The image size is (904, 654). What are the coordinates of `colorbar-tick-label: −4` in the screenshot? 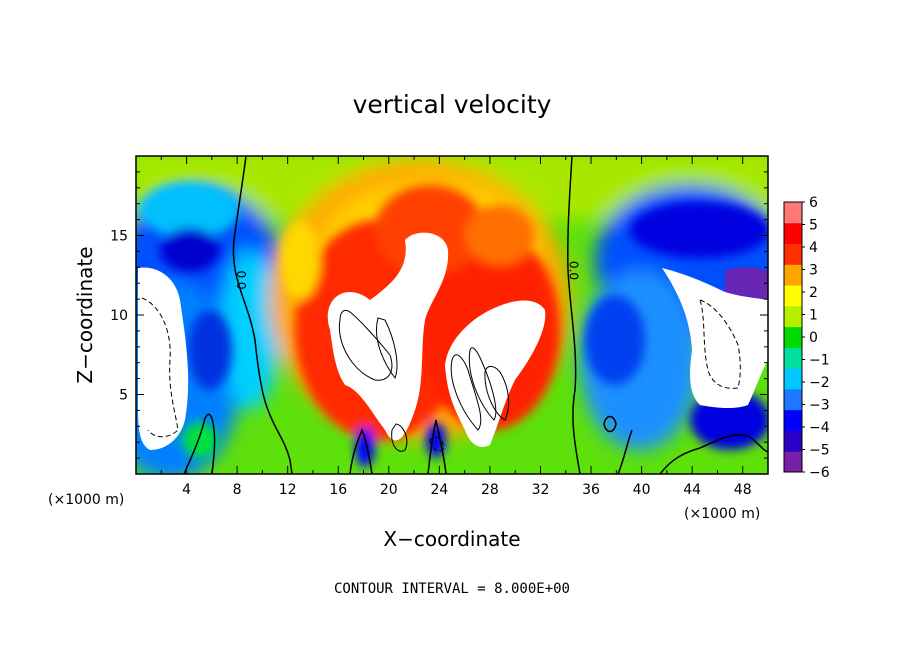 It's located at (819, 428).